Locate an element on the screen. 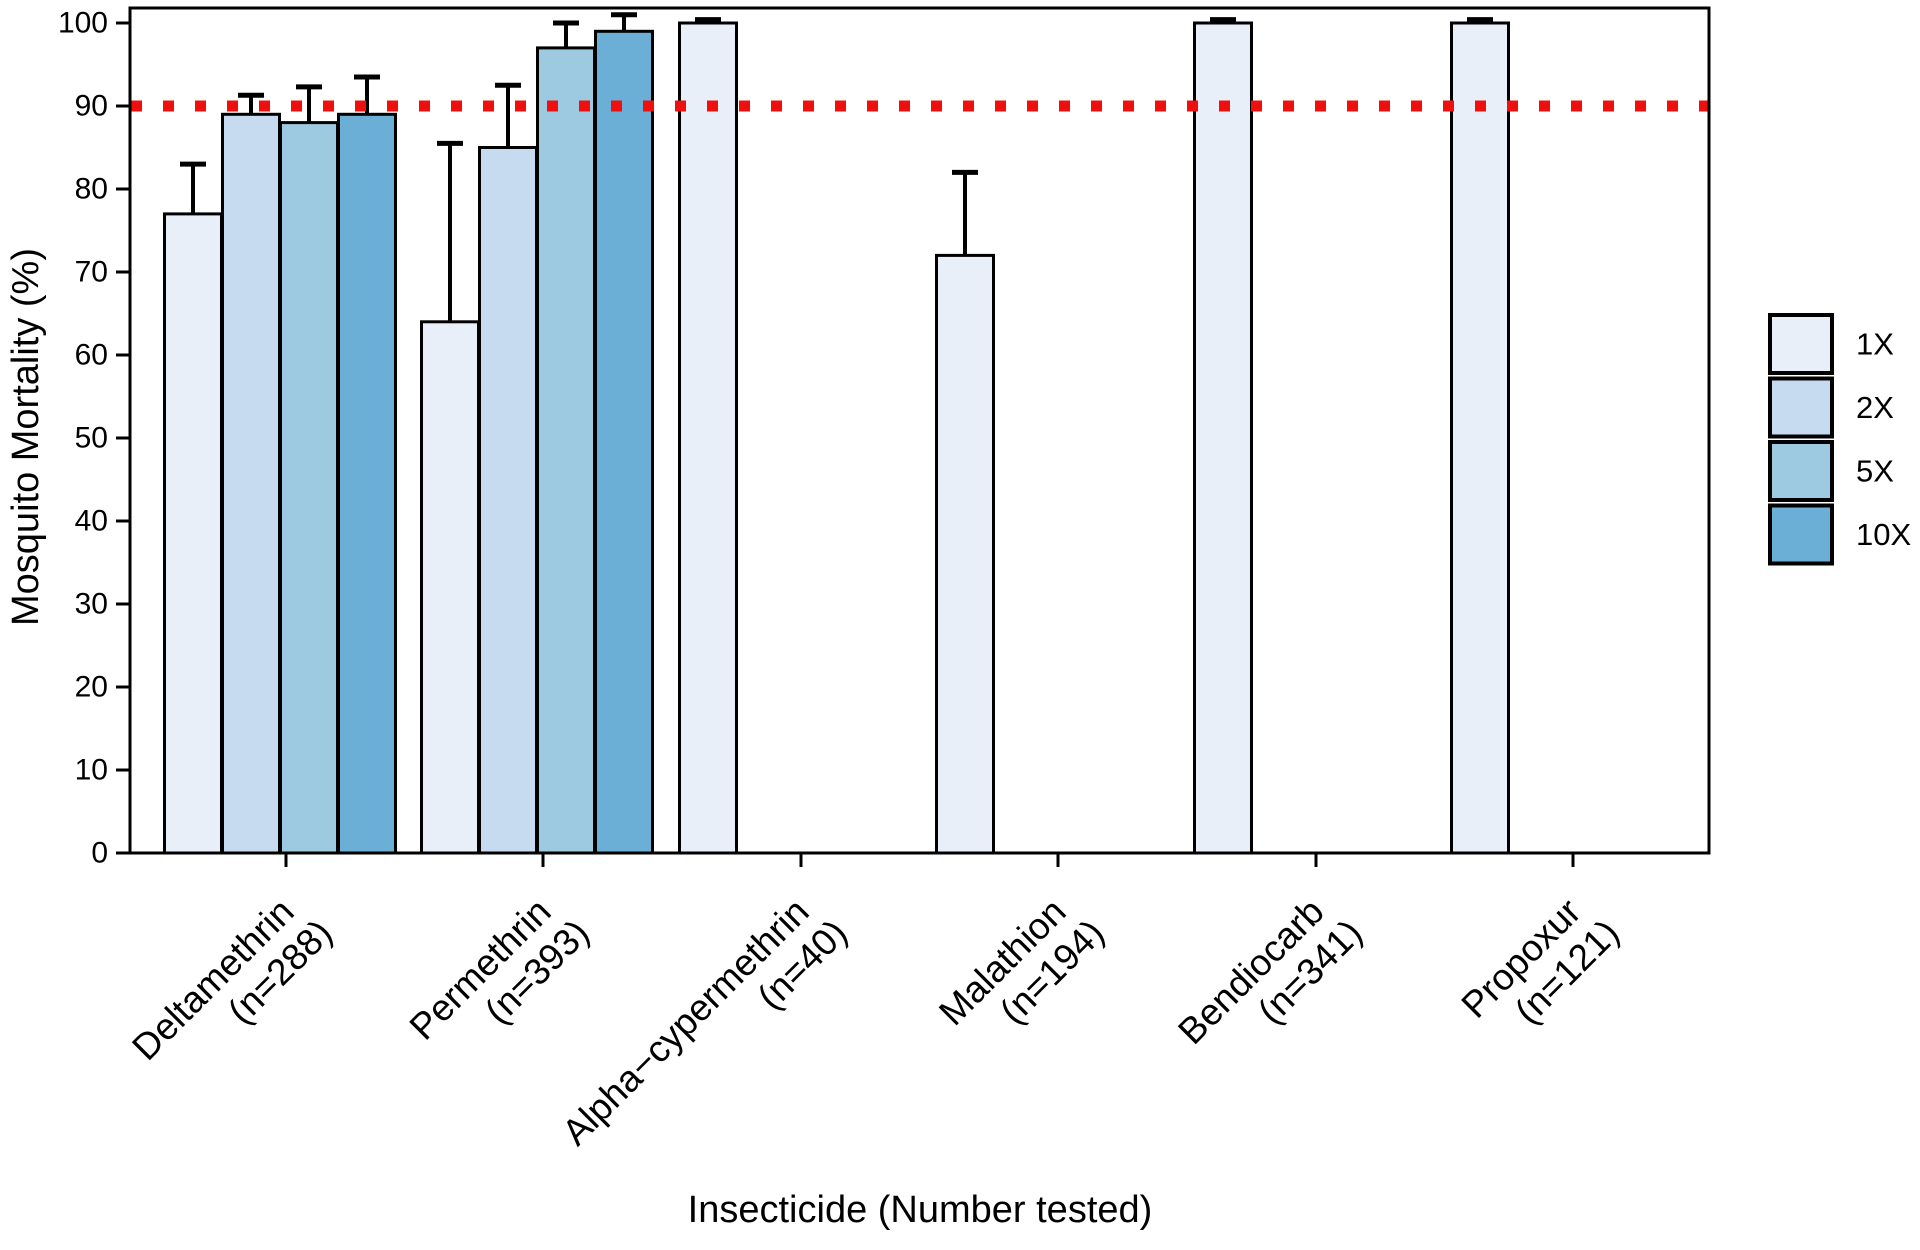 The image size is (1920, 1250). legend: 1X 2X 5X 10X is located at coordinates (1839, 439).